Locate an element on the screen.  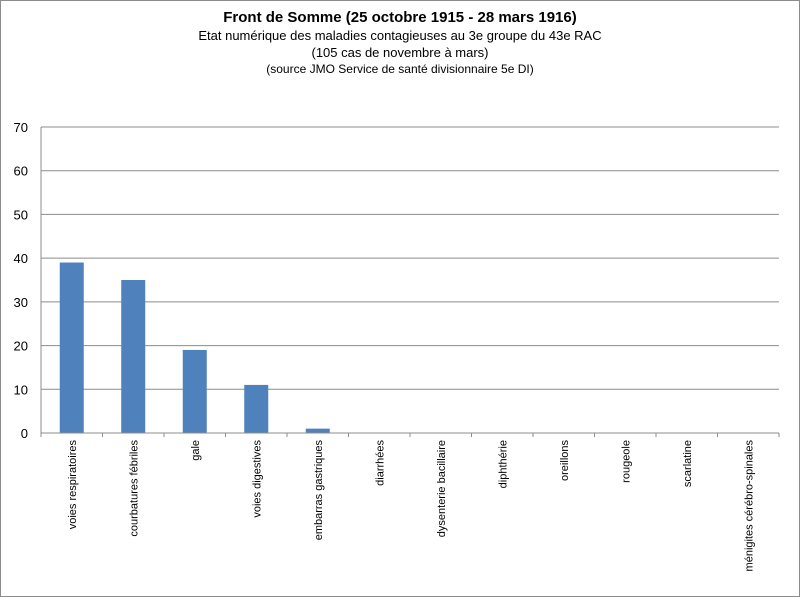
y-tick-label: 0 is located at coordinates (24, 433).